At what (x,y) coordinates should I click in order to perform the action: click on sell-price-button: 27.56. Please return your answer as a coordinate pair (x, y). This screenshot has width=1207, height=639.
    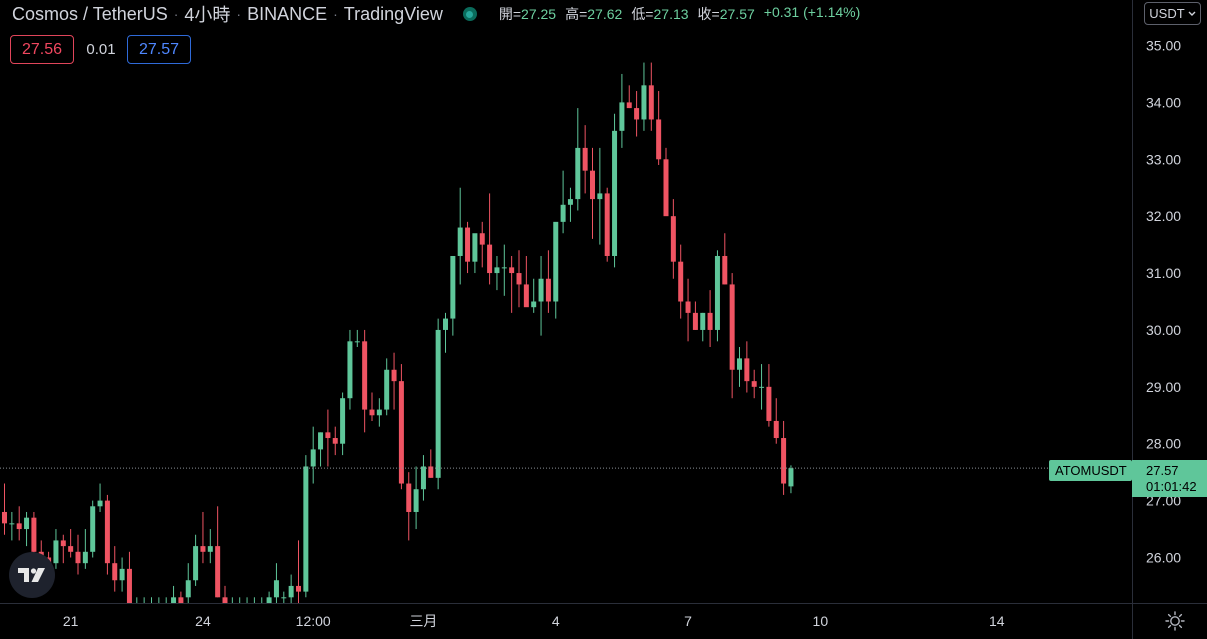
    Looking at the image, I should click on (42, 49).